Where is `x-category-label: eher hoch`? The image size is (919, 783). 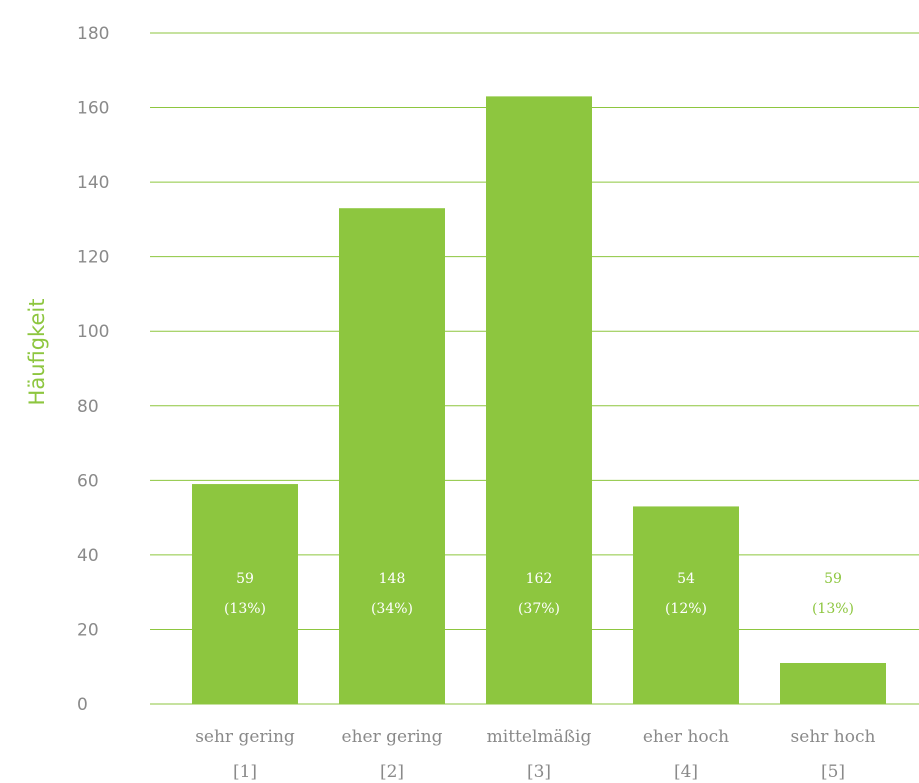 x-category-label: eher hoch is located at coordinates (686, 737).